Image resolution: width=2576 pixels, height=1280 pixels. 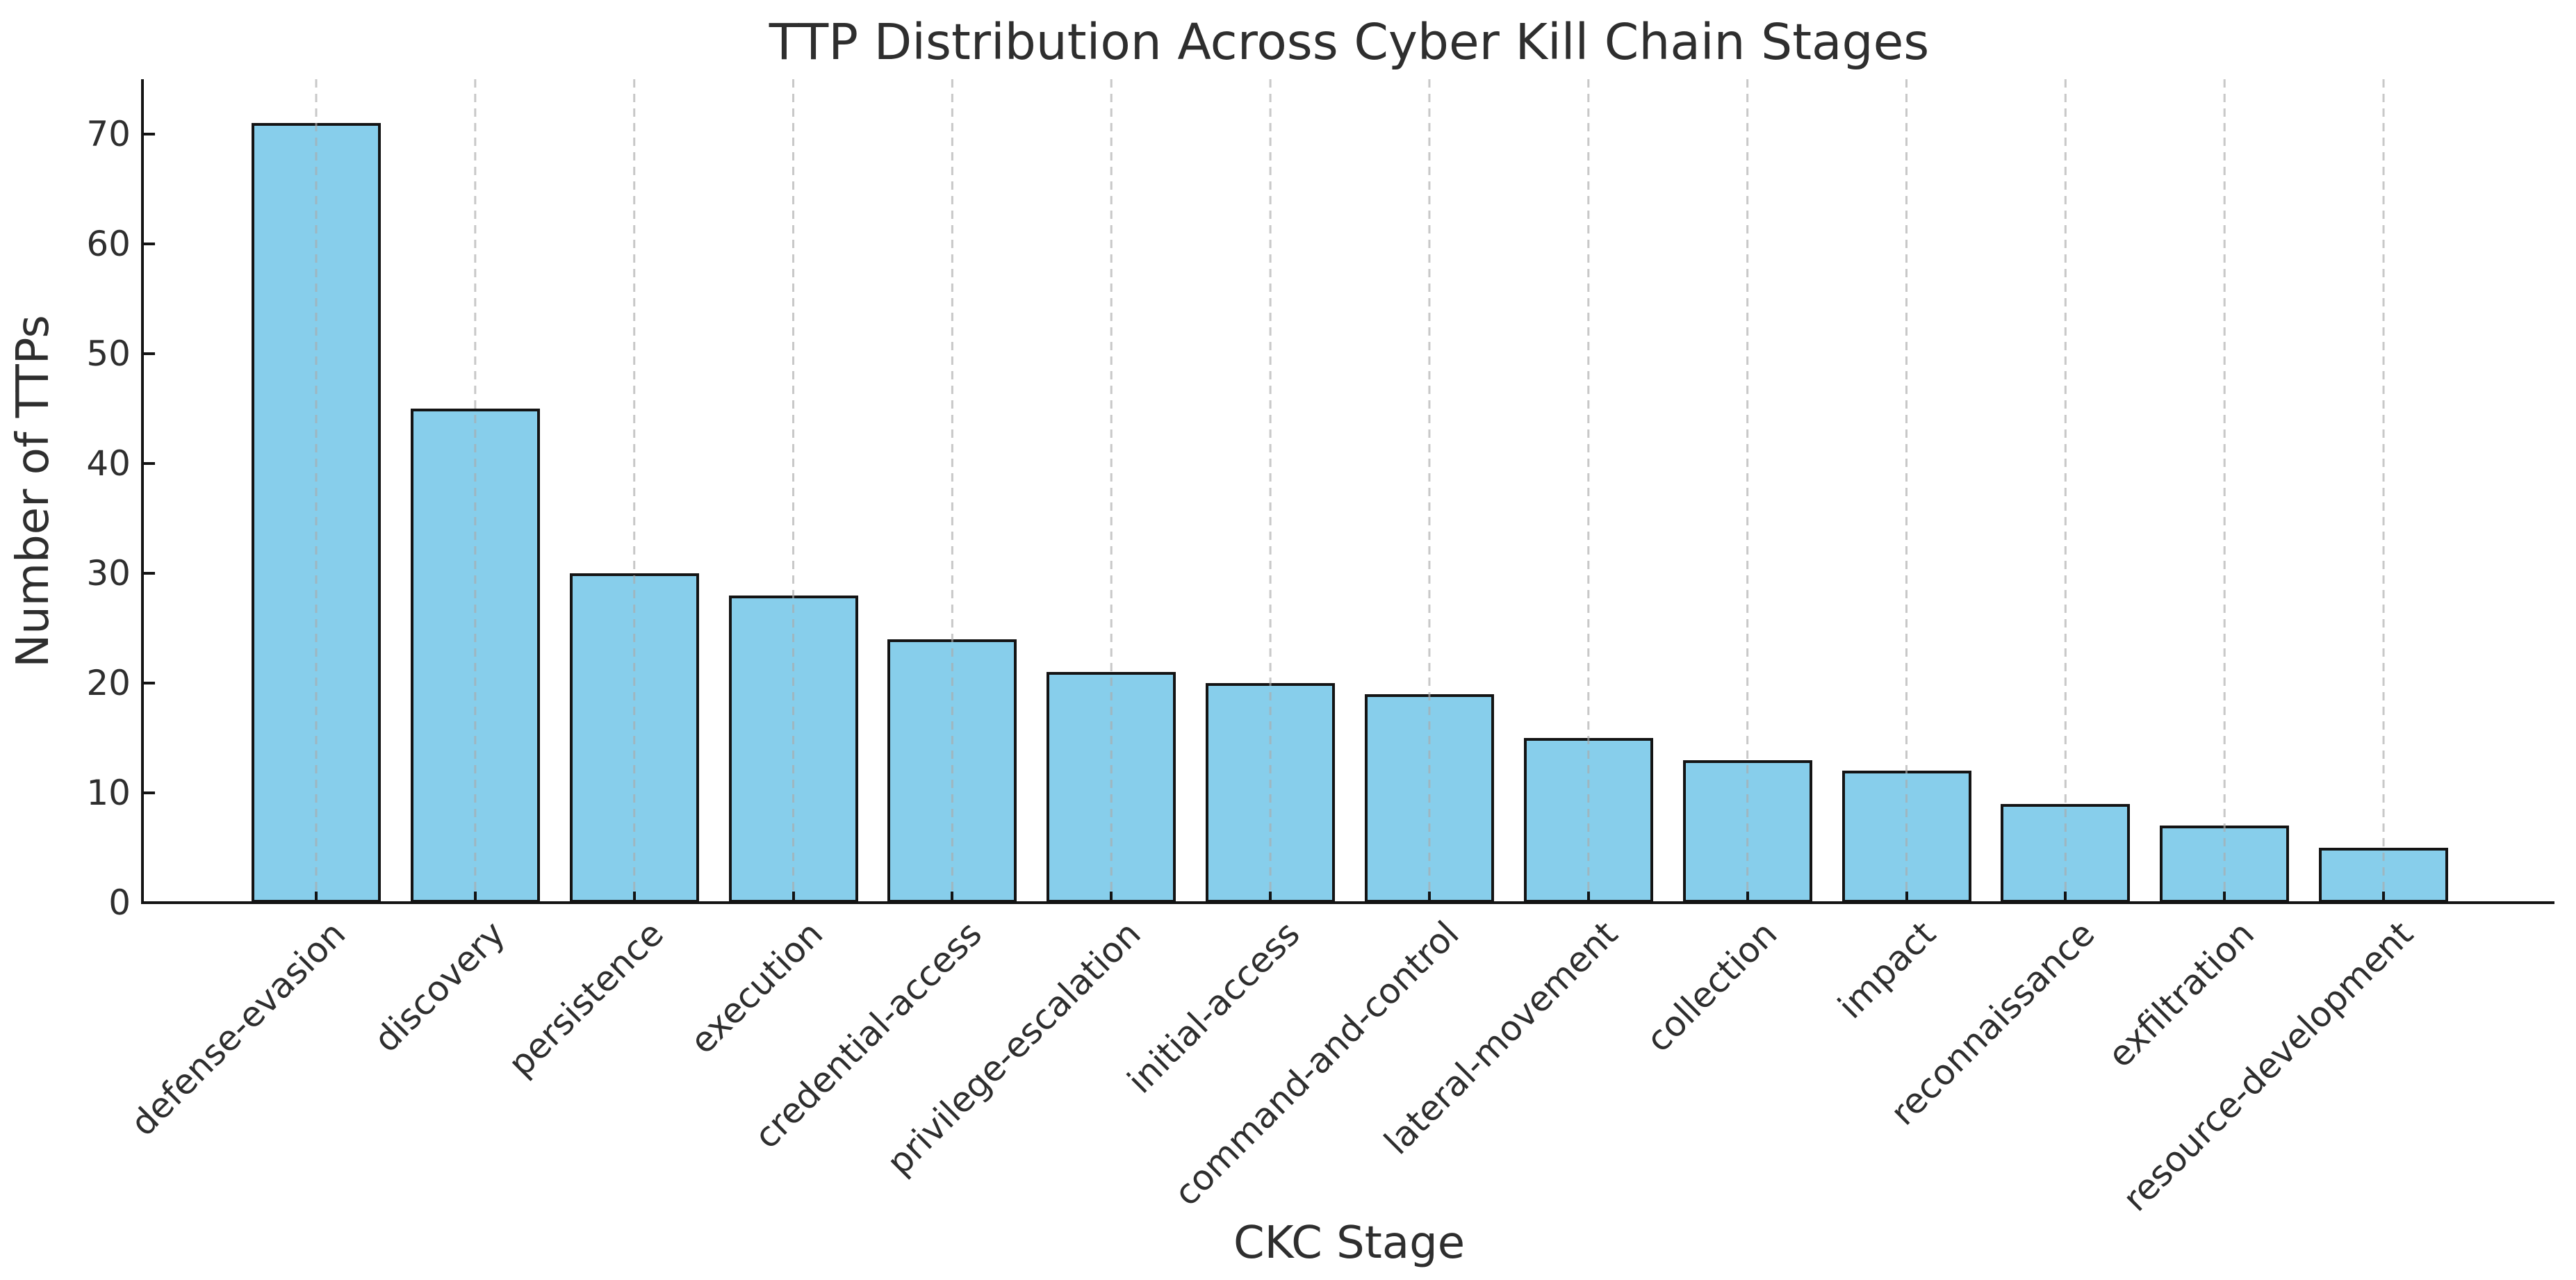 I want to click on bar-impact, so click(x=1906, y=837).